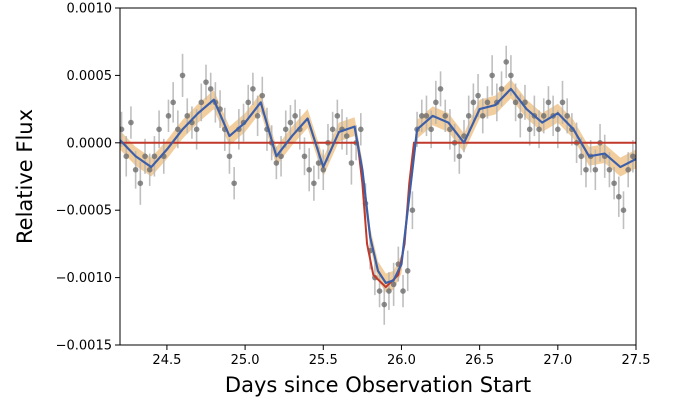 The image size is (682, 405). I want to click on x-tick-label: 26.0, so click(401, 360).